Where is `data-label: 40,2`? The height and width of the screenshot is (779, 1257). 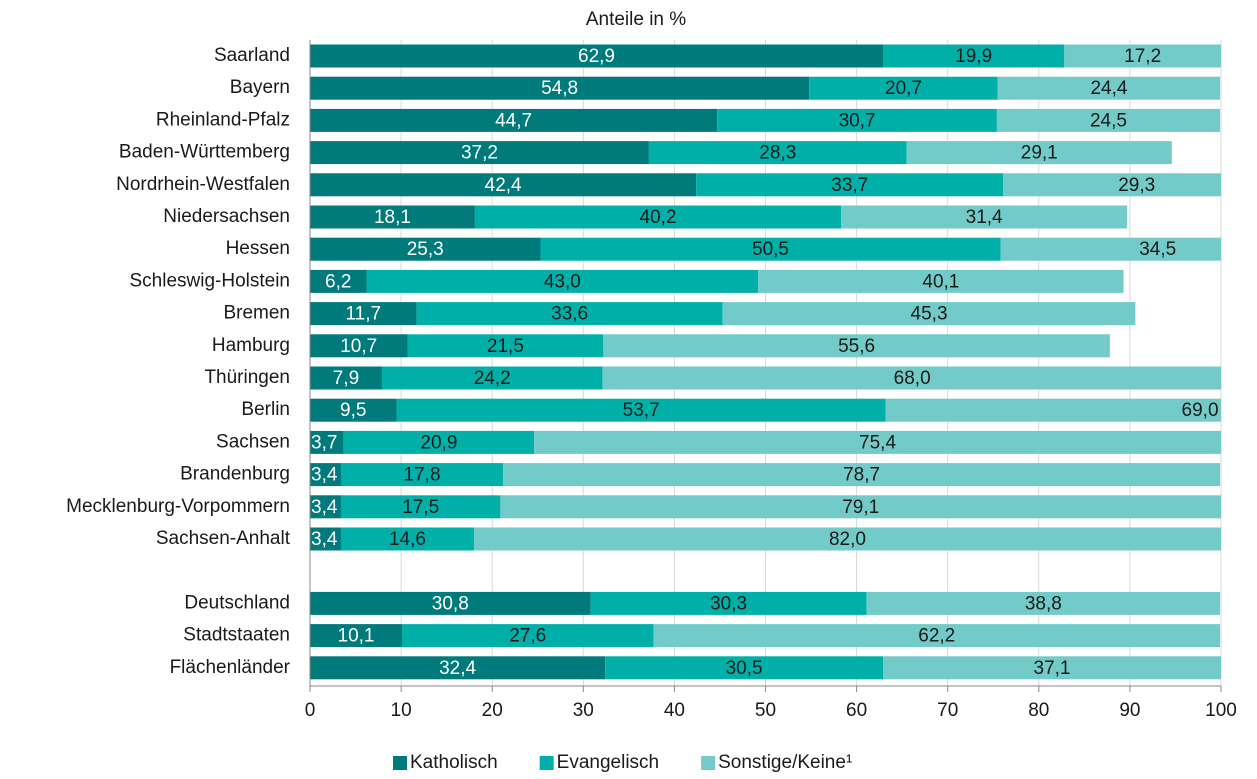
data-label: 40,2 is located at coordinates (658, 217).